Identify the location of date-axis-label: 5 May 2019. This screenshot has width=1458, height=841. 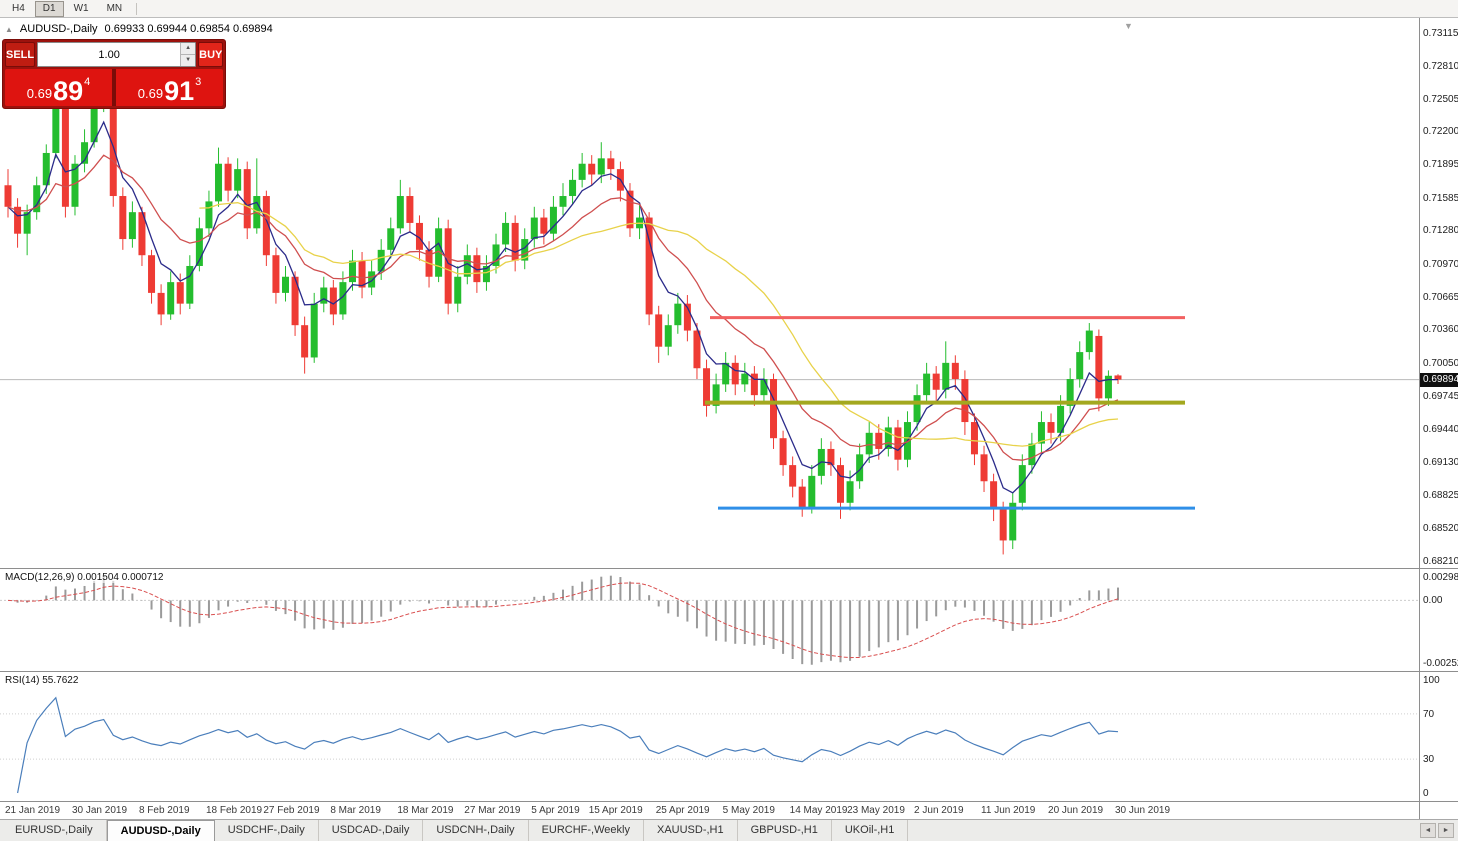
(748, 810).